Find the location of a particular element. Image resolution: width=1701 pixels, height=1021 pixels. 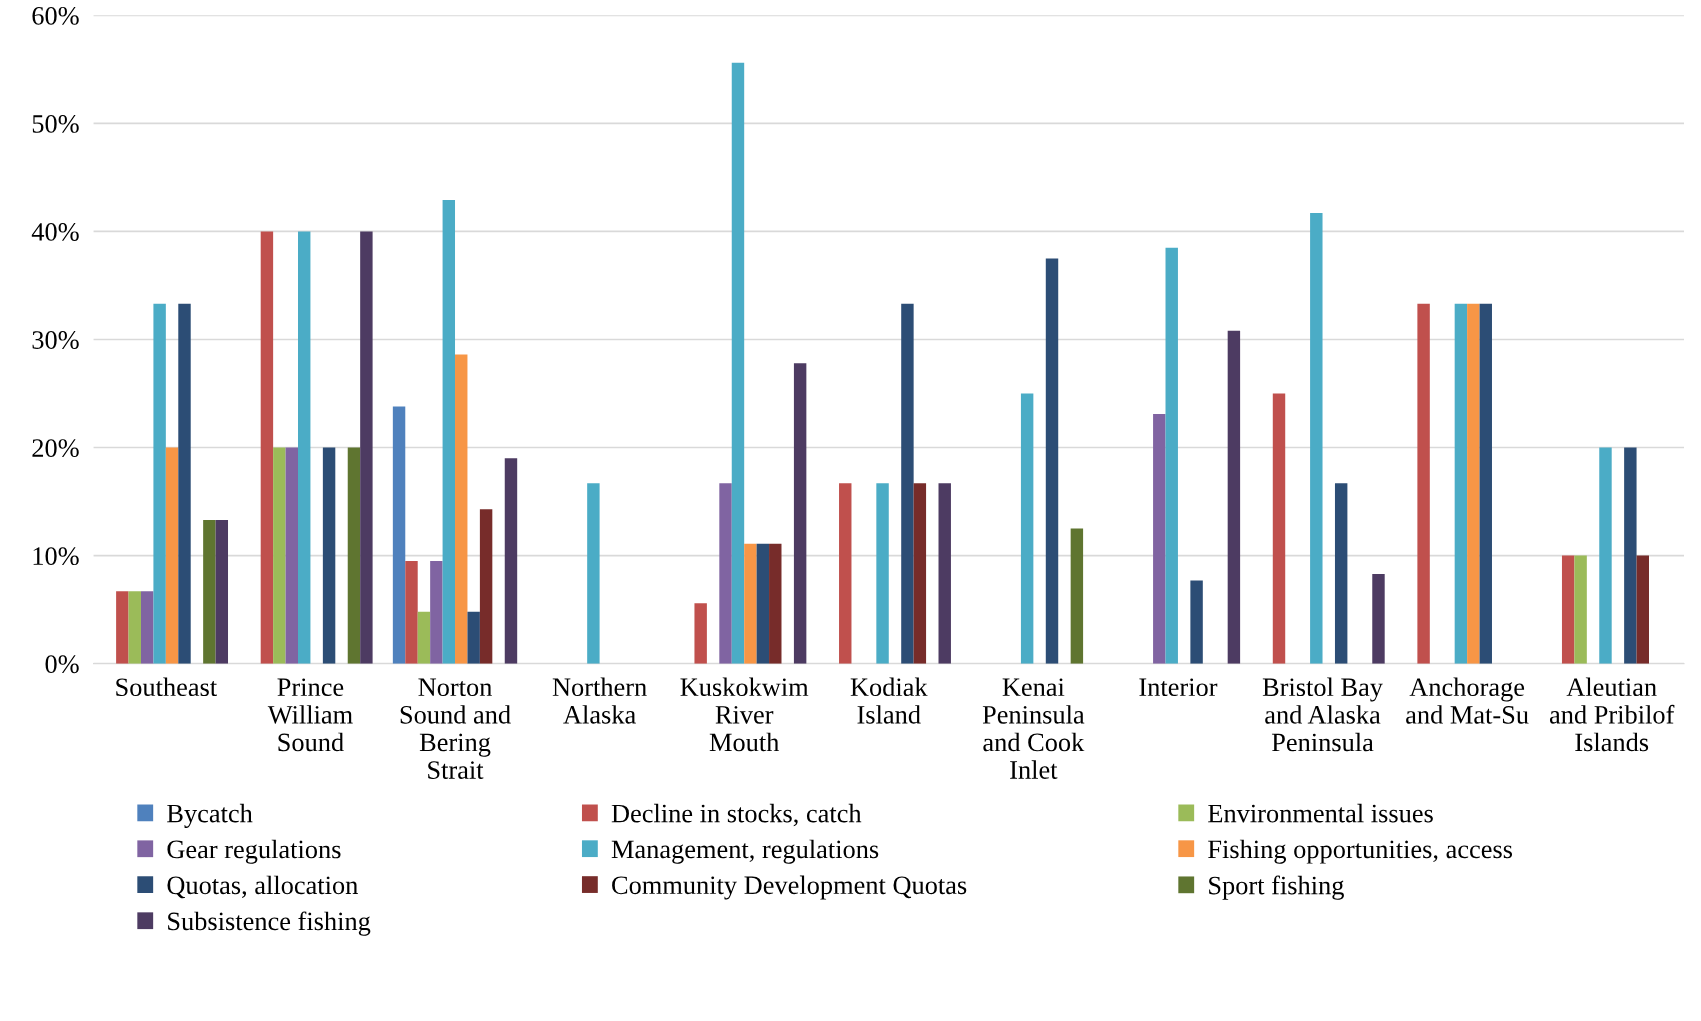

x-tick-label: Kuskokwim River Mouth is located at coordinates (744, 714).